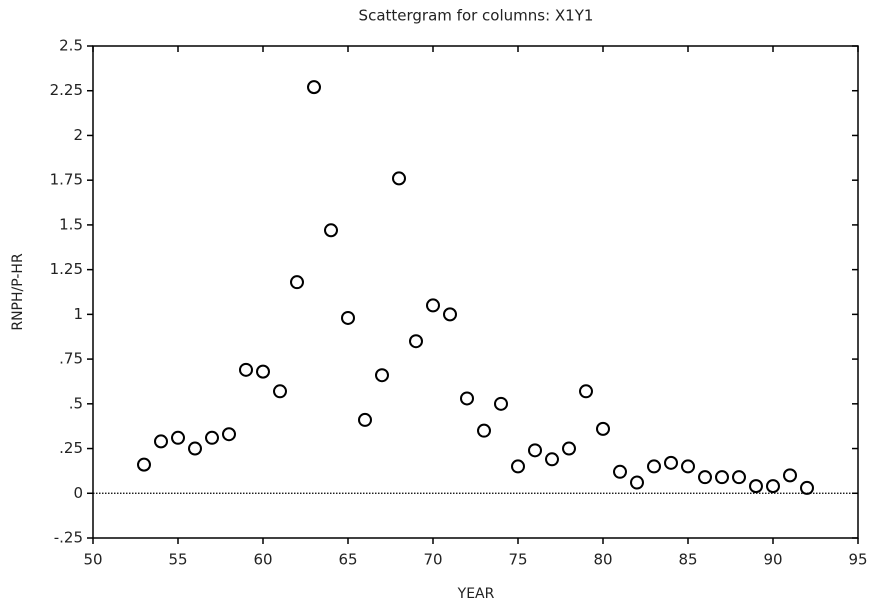  Describe the element at coordinates (71, 224) in the screenshot. I see `y-tick-label: 1.5` at that location.